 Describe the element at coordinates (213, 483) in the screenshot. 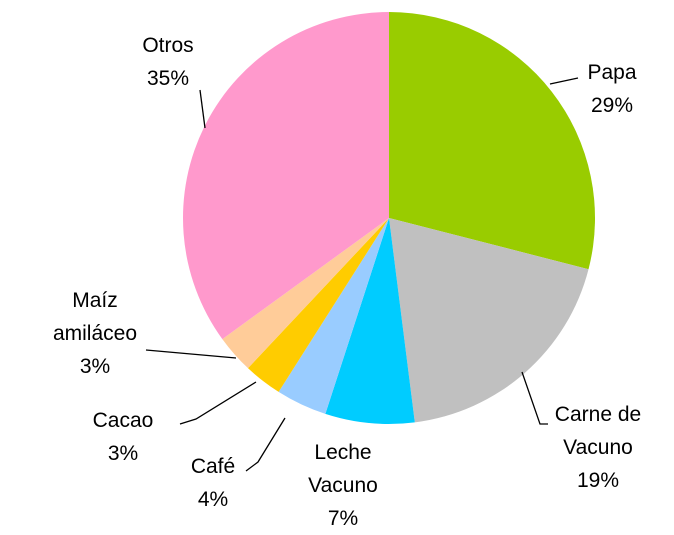

I see `slice-label: Café 4%` at that location.